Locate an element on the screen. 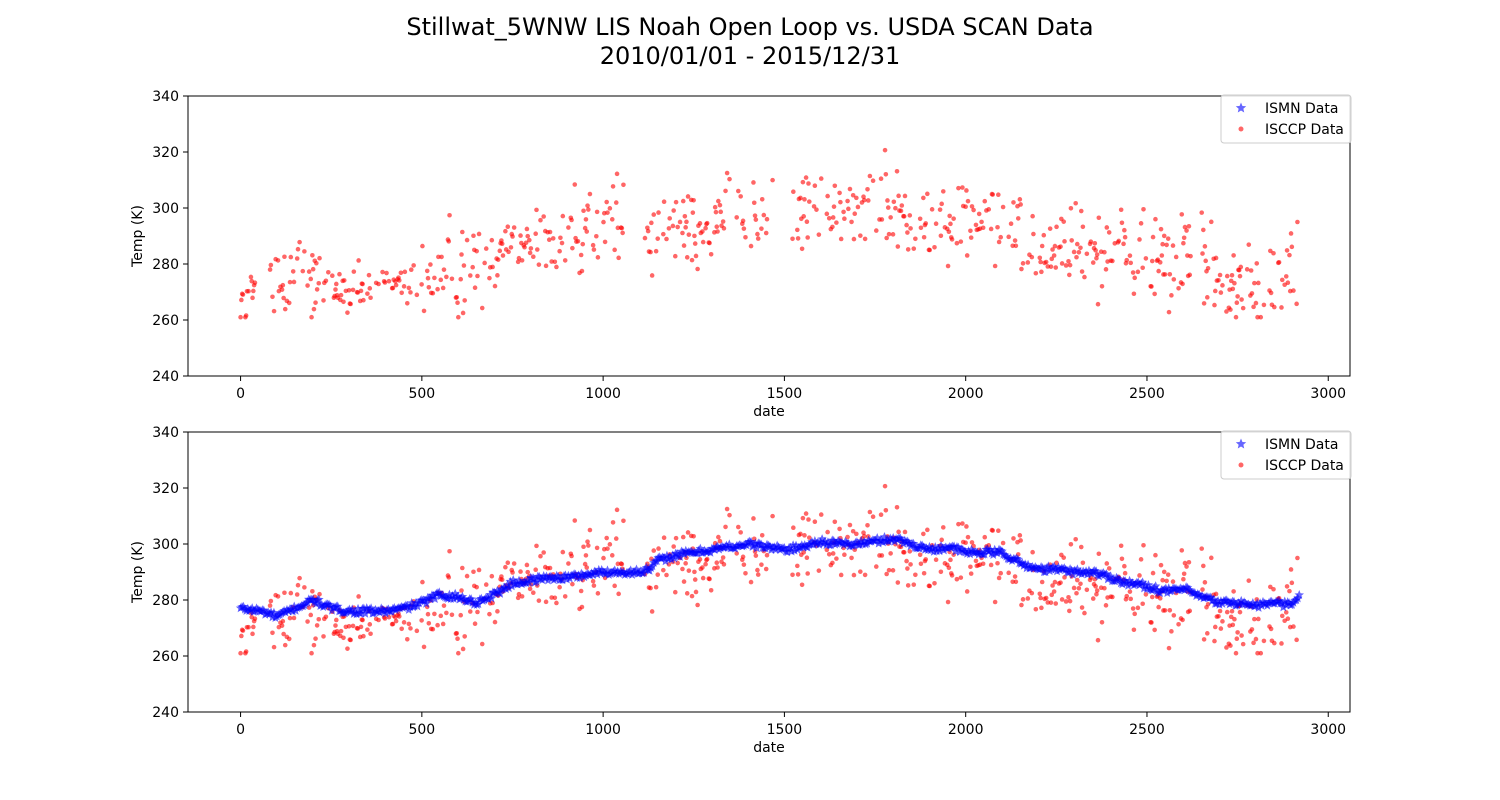 Image resolution: width=1500 pixels, height=800 pixels. x-tick-label: 3000 is located at coordinates (1328, 730).